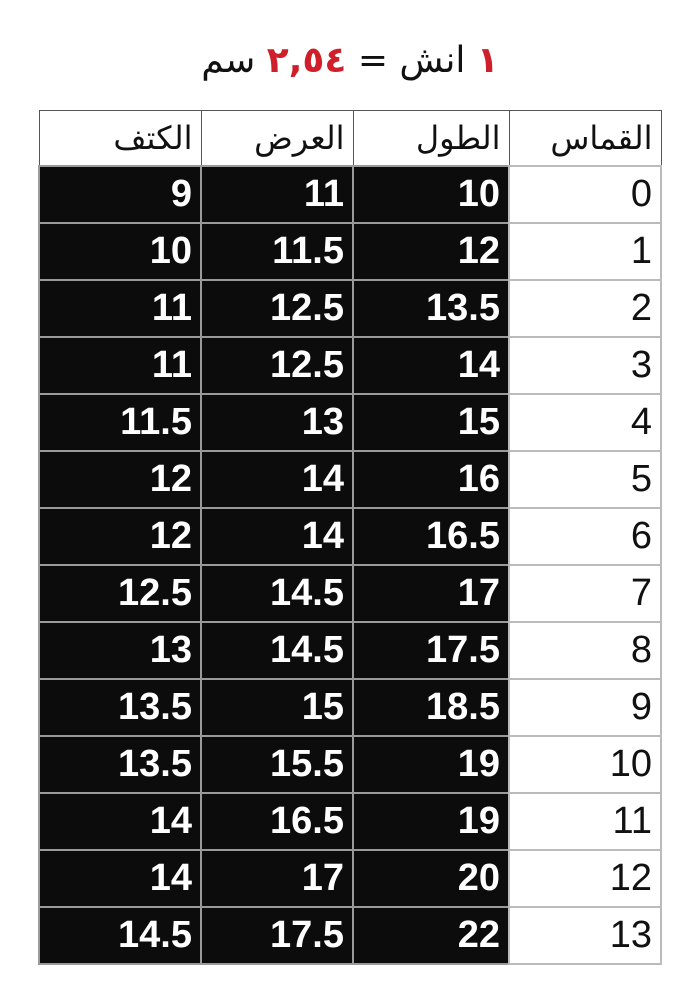  What do you see at coordinates (277, 935) in the screenshot?
I see `cell-width: 17.5` at bounding box center [277, 935].